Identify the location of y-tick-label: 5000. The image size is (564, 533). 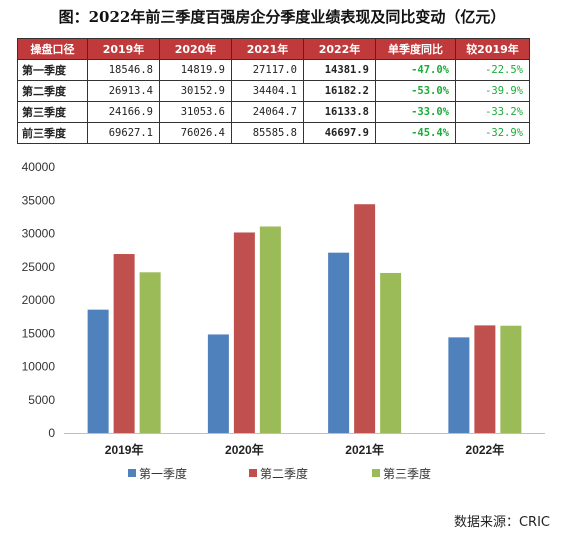
(41, 400).